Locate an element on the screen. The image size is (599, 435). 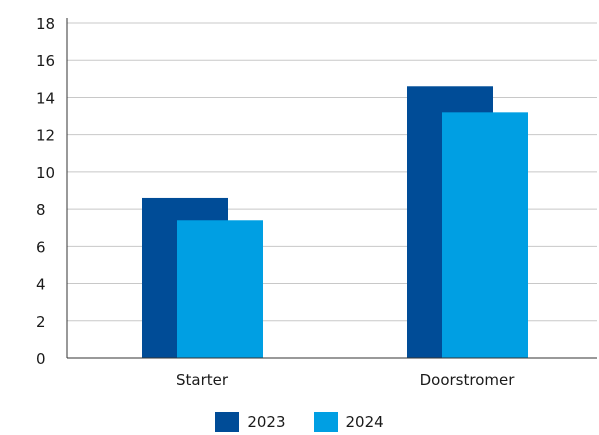
y-tick-label: 0 is located at coordinates (41, 359).